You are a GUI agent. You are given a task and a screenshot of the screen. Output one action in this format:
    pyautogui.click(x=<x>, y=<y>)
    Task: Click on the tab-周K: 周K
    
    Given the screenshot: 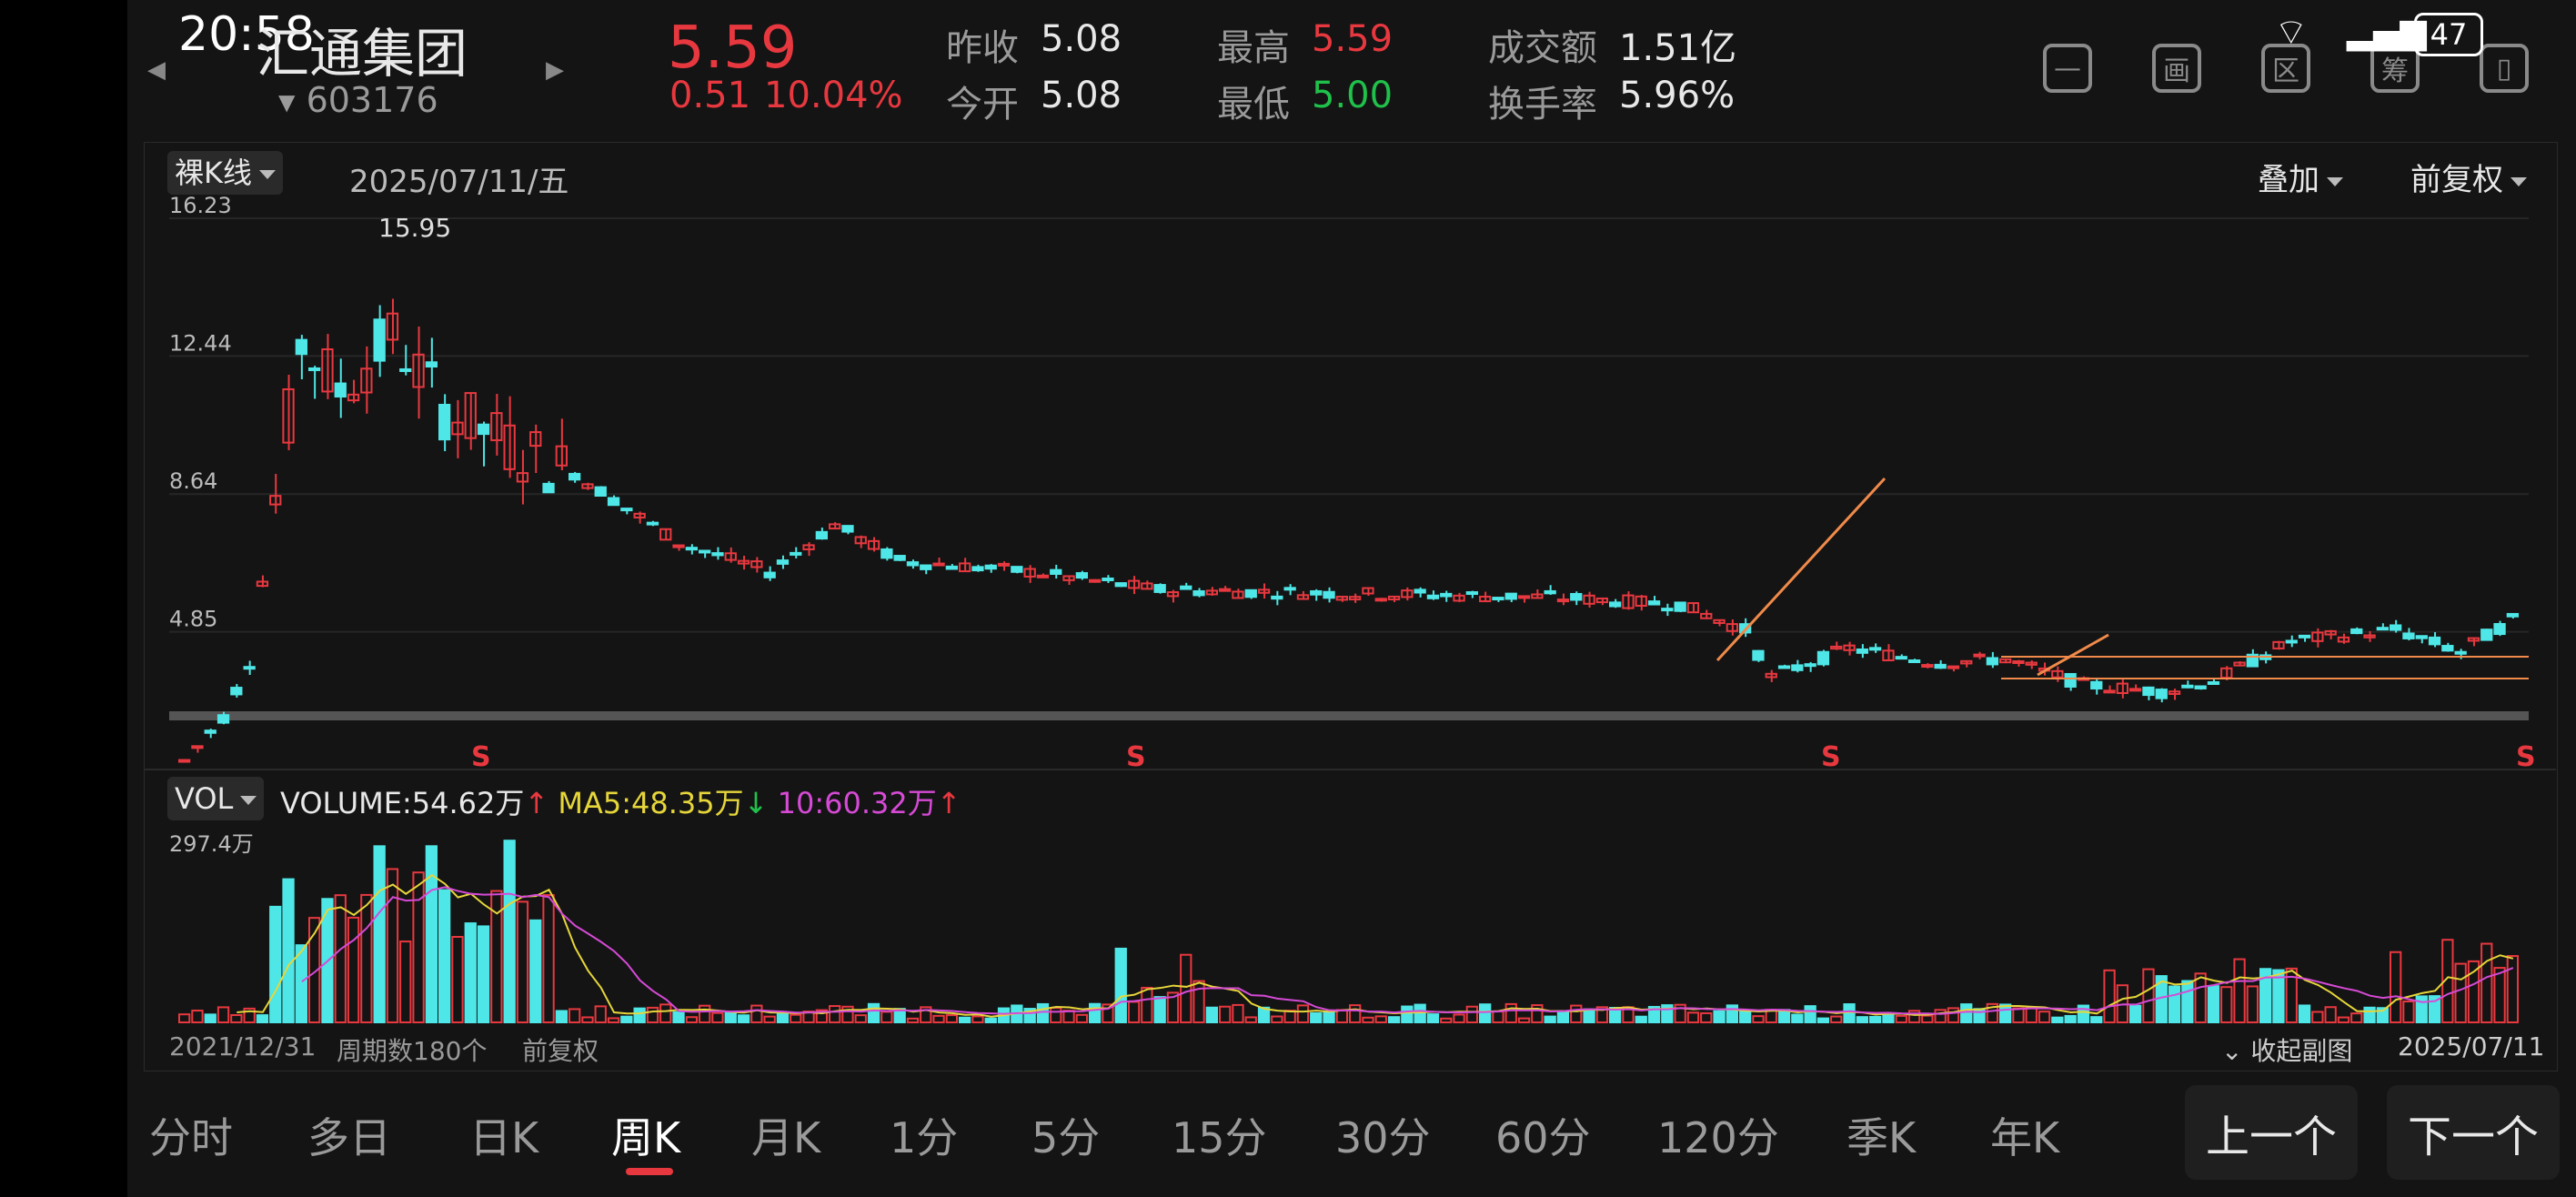 What is the action you would take?
    pyautogui.click(x=646, y=1137)
    